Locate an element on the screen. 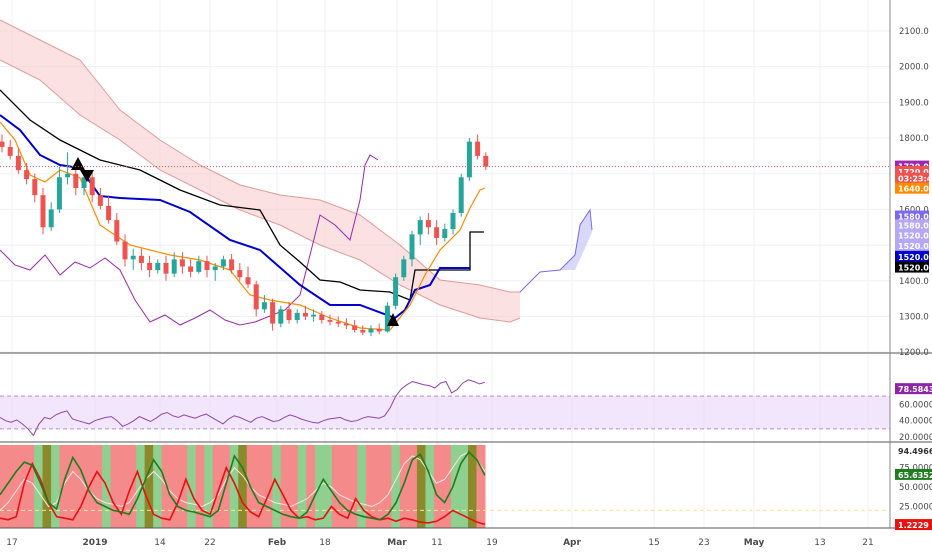 This screenshot has height=554, width=932. x-tick-label: Mar is located at coordinates (397, 543).